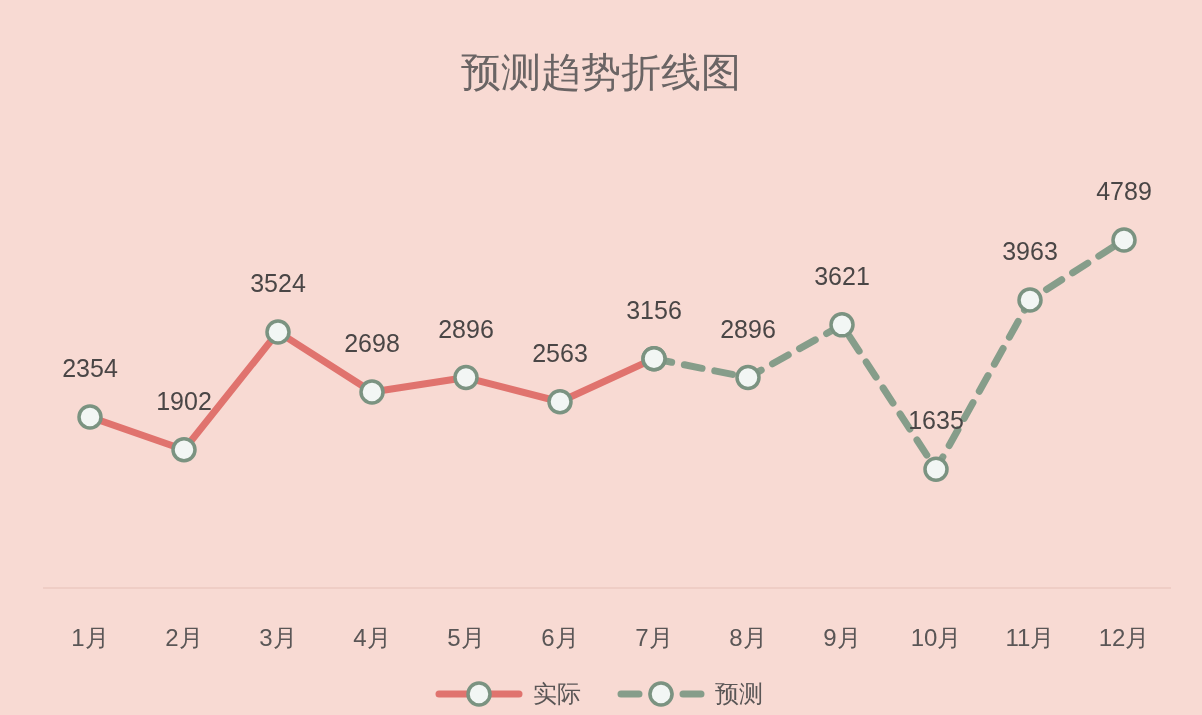 This screenshot has height=715, width=1202. Describe the element at coordinates (560, 637) in the screenshot. I see `x-tick-label: 6月` at that location.